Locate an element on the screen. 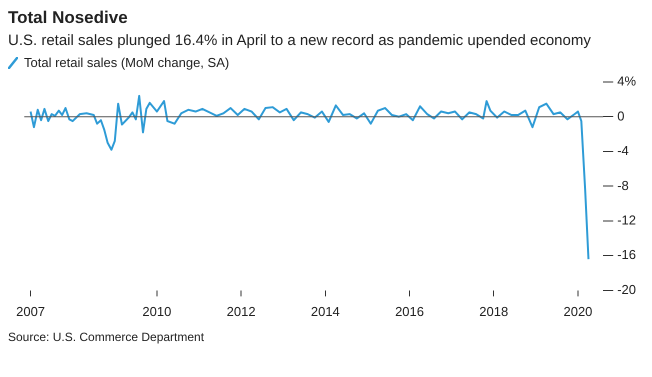 The height and width of the screenshot is (377, 652). x-tick-label: 2018 is located at coordinates (493, 311).